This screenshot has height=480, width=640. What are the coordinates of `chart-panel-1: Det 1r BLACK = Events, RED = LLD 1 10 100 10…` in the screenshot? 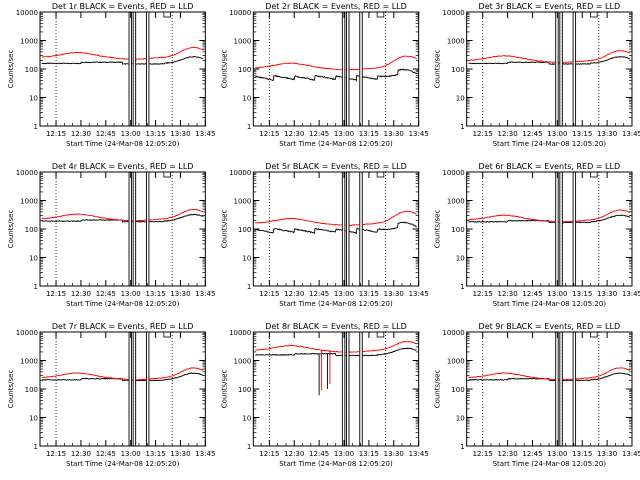 It's located at (111, 75).